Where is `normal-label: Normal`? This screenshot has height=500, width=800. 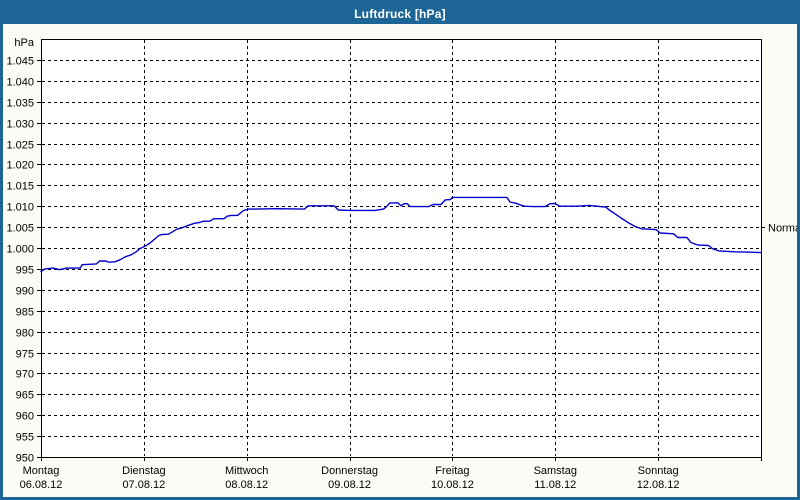
normal-label: Normal is located at coordinates (782, 229).